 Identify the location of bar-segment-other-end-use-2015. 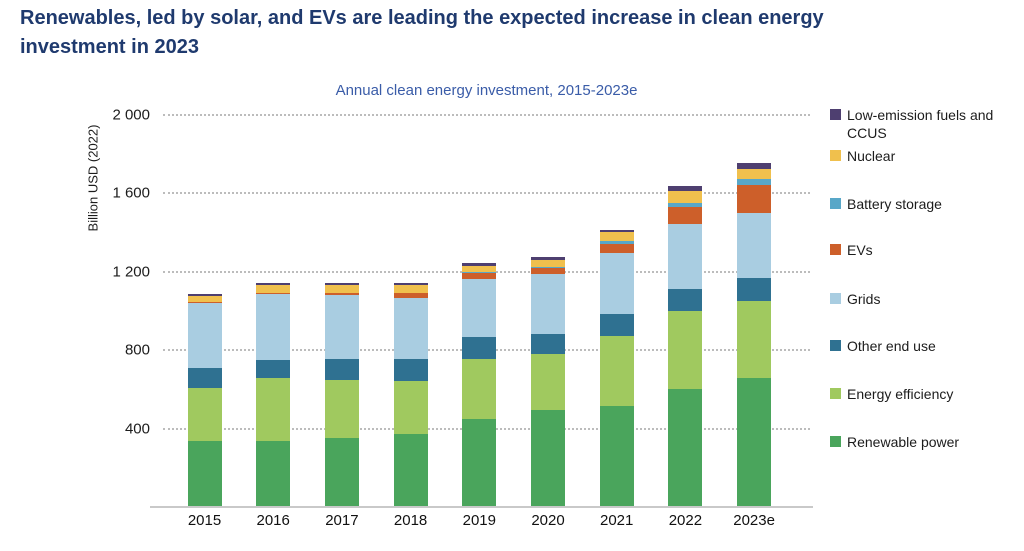
(204, 378).